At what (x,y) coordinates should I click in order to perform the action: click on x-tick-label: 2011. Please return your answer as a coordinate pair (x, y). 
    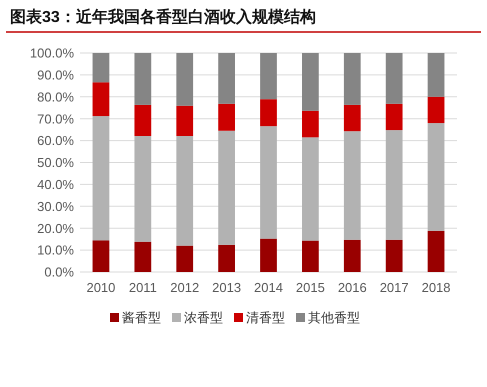
    Looking at the image, I should click on (142, 287).